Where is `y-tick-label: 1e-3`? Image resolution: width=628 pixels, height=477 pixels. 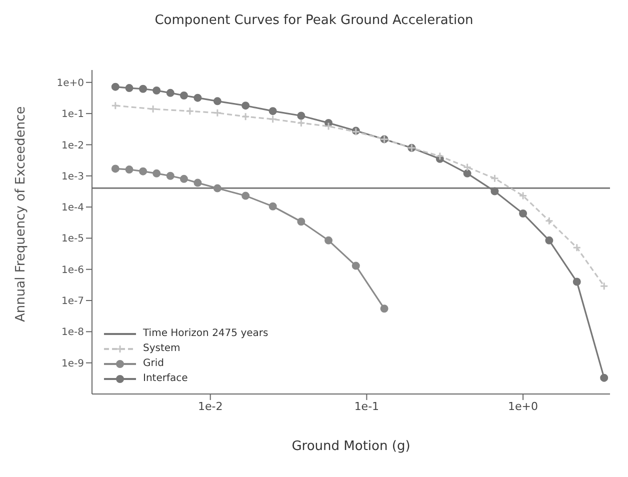 y-tick-label: 1e-3 is located at coordinates (73, 176).